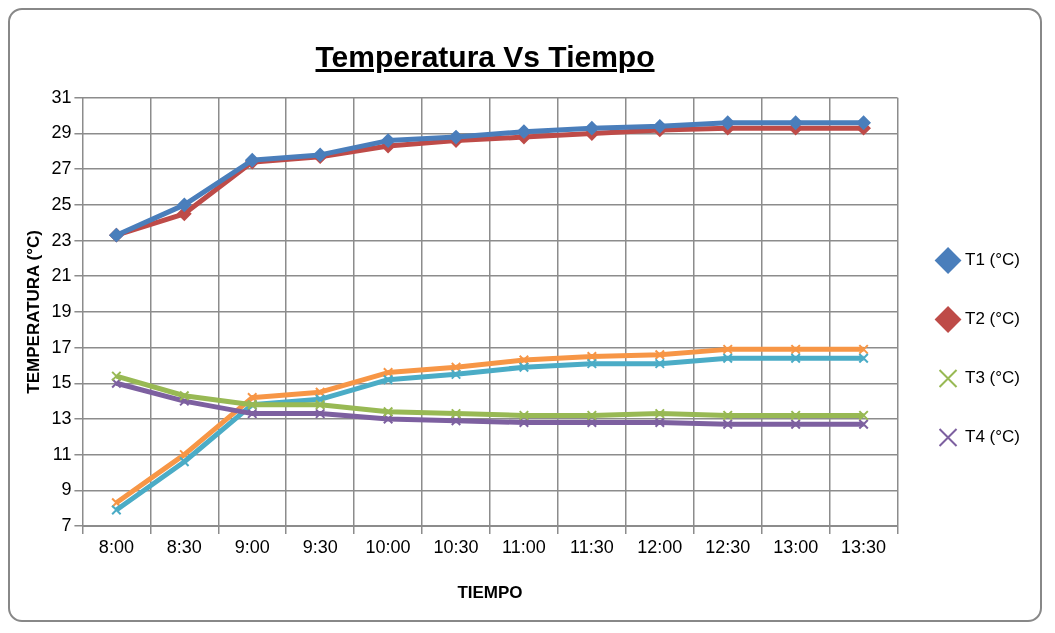 The width and height of the screenshot is (1055, 633). I want to click on y-tick-label: 25, so click(61, 203).